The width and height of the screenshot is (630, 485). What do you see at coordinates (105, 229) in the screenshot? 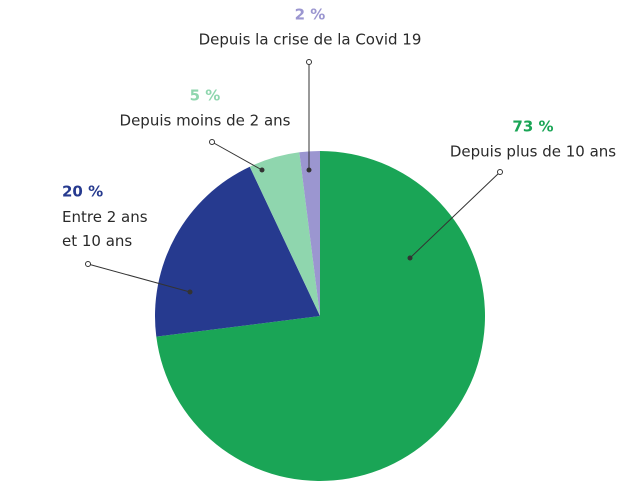
I see `category-label: Entre 2 ans et 10 ans` at bounding box center [105, 229].